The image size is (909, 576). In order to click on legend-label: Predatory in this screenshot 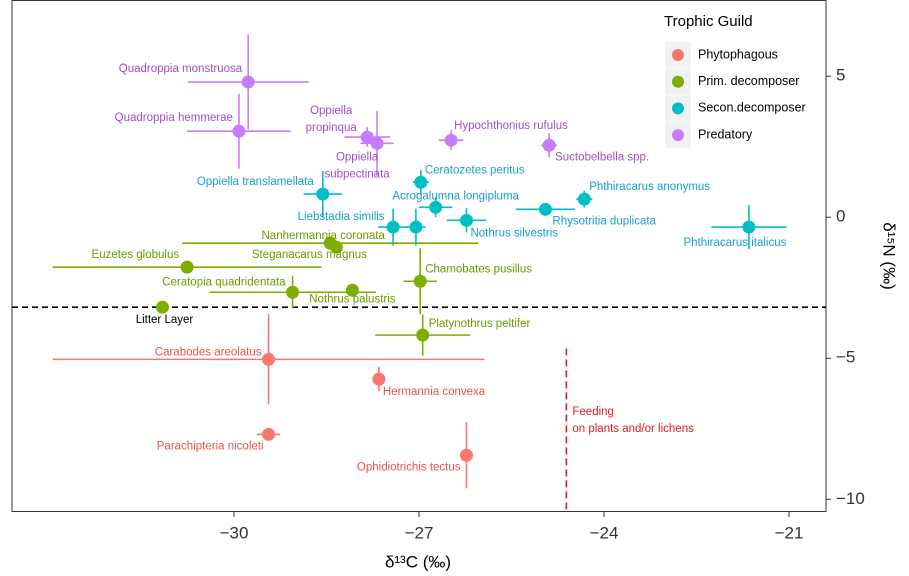, I will do `click(725, 134)`.